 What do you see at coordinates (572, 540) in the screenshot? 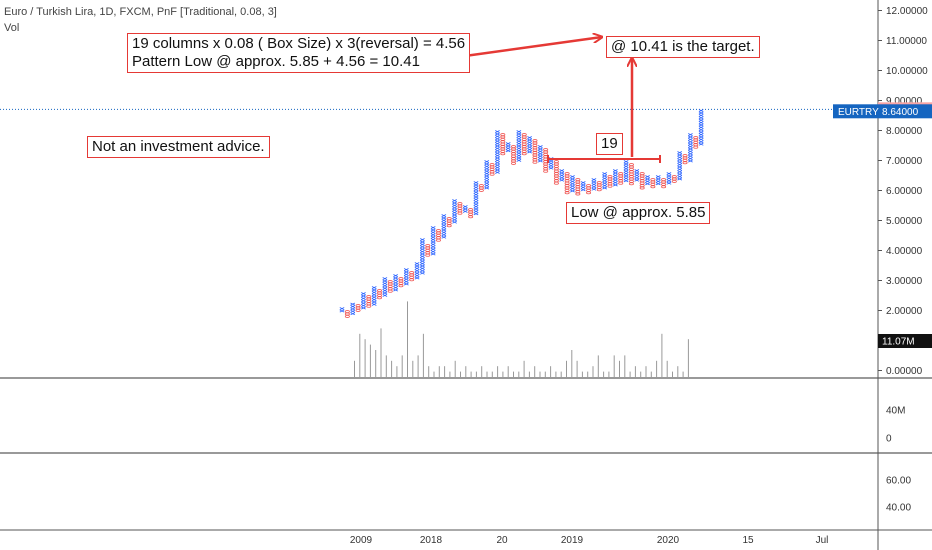
I see `time-tick-label: 2019` at bounding box center [572, 540].